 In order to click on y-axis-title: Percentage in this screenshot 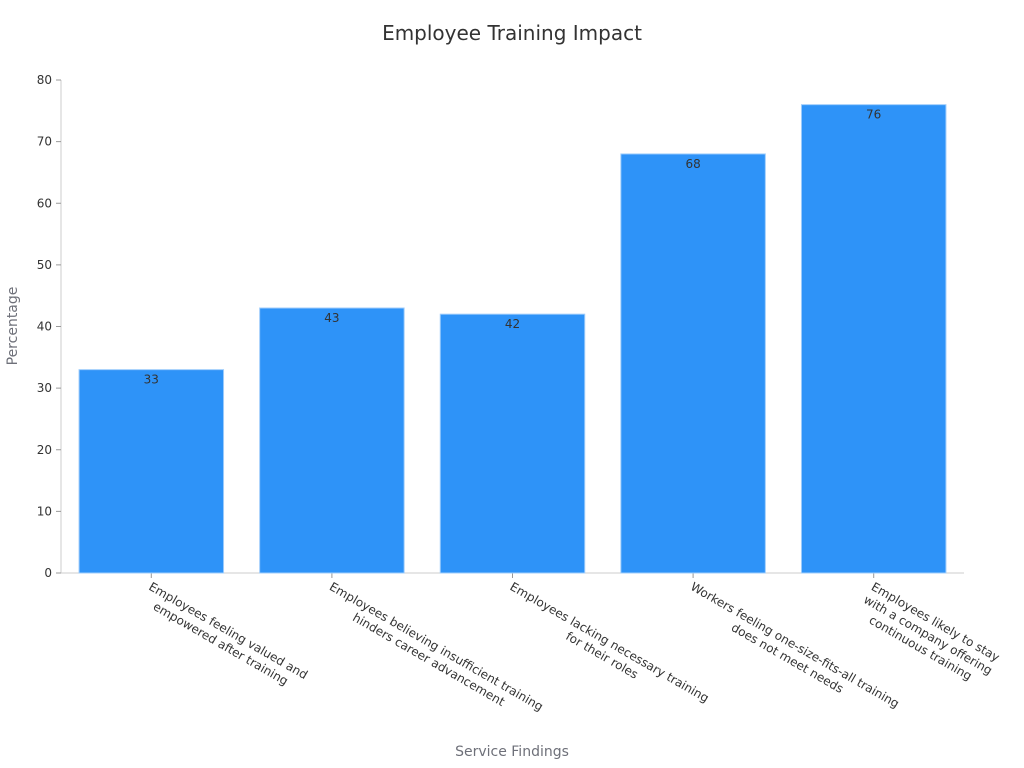, I will do `click(13, 326)`.